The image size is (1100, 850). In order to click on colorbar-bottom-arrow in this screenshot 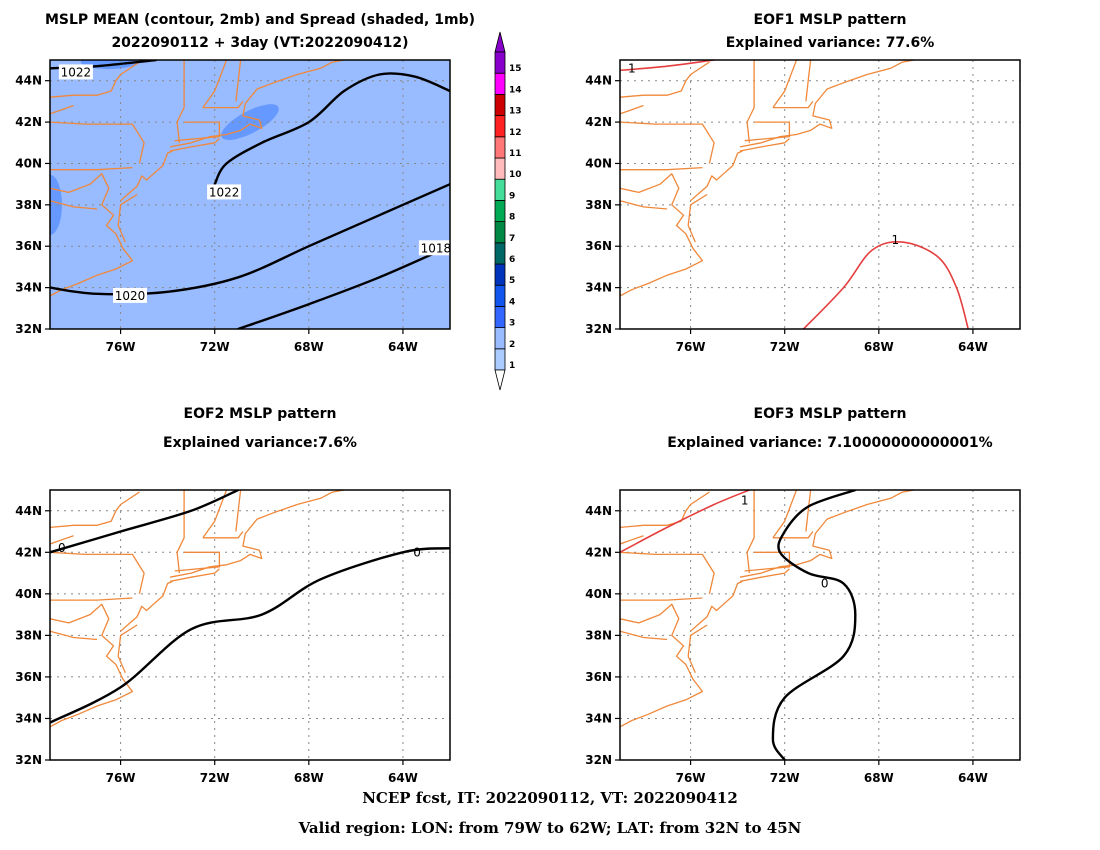, I will do `click(500, 380)`.